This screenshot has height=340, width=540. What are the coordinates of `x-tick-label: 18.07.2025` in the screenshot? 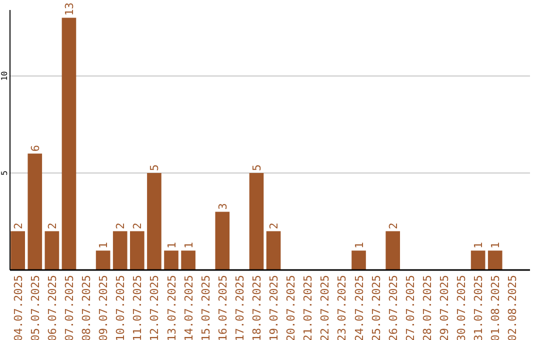 It's located at (257, 307).